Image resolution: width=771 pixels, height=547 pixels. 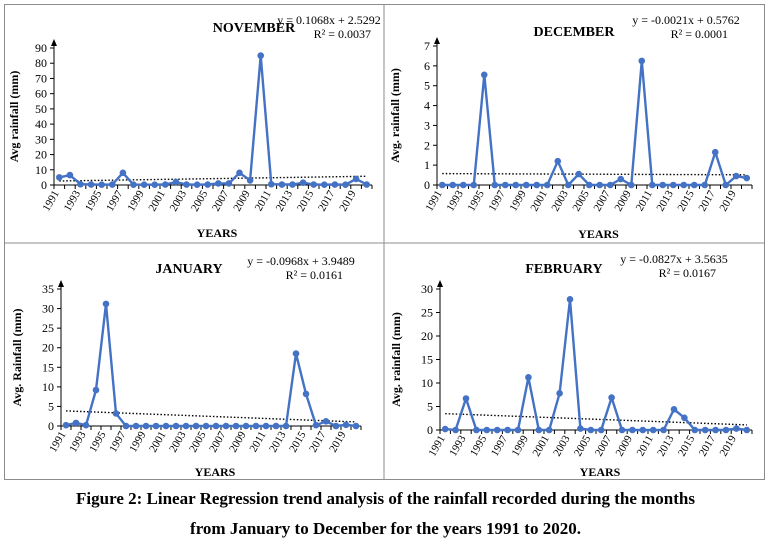 I want to click on regression-equation: y = -0.0968x + 3.9489, so click(x=301, y=261).